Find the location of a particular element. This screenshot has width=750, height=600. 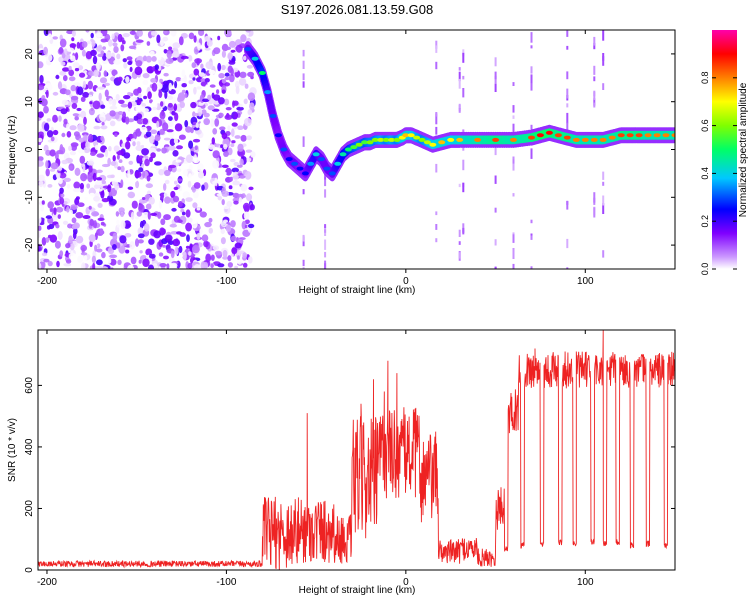

colorbar-label: Normalized spectral amplitude is located at coordinates (743, 149).